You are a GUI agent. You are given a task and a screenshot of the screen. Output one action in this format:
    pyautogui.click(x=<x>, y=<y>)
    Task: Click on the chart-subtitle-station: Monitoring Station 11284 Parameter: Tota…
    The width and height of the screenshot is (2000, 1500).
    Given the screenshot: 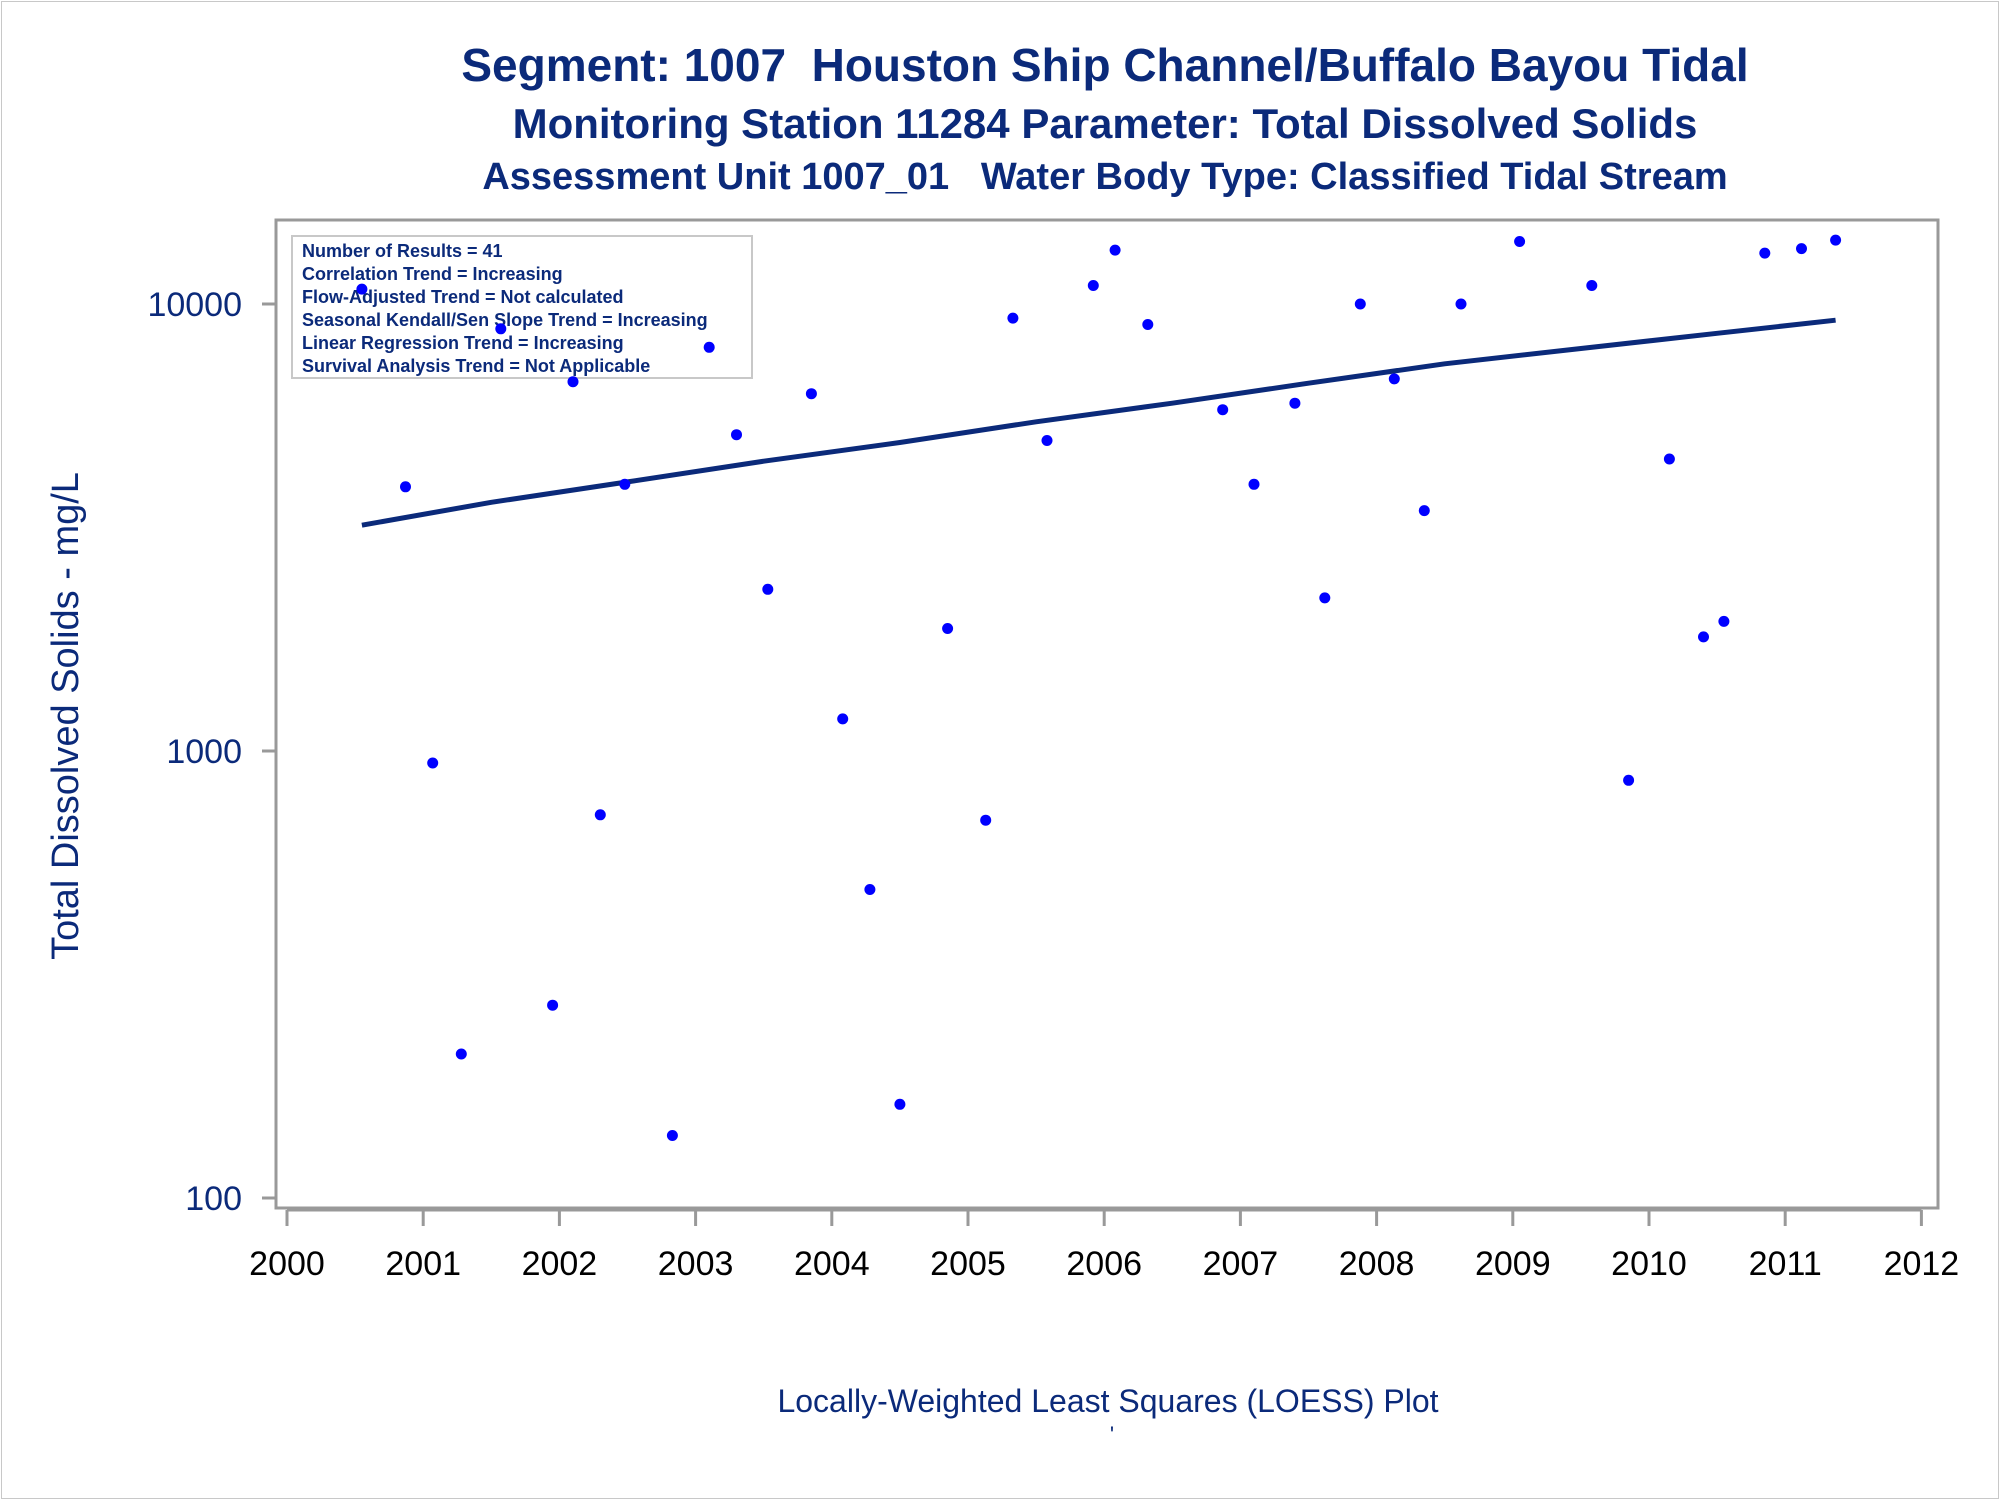 What is the action you would take?
    pyautogui.click(x=1105, y=123)
    